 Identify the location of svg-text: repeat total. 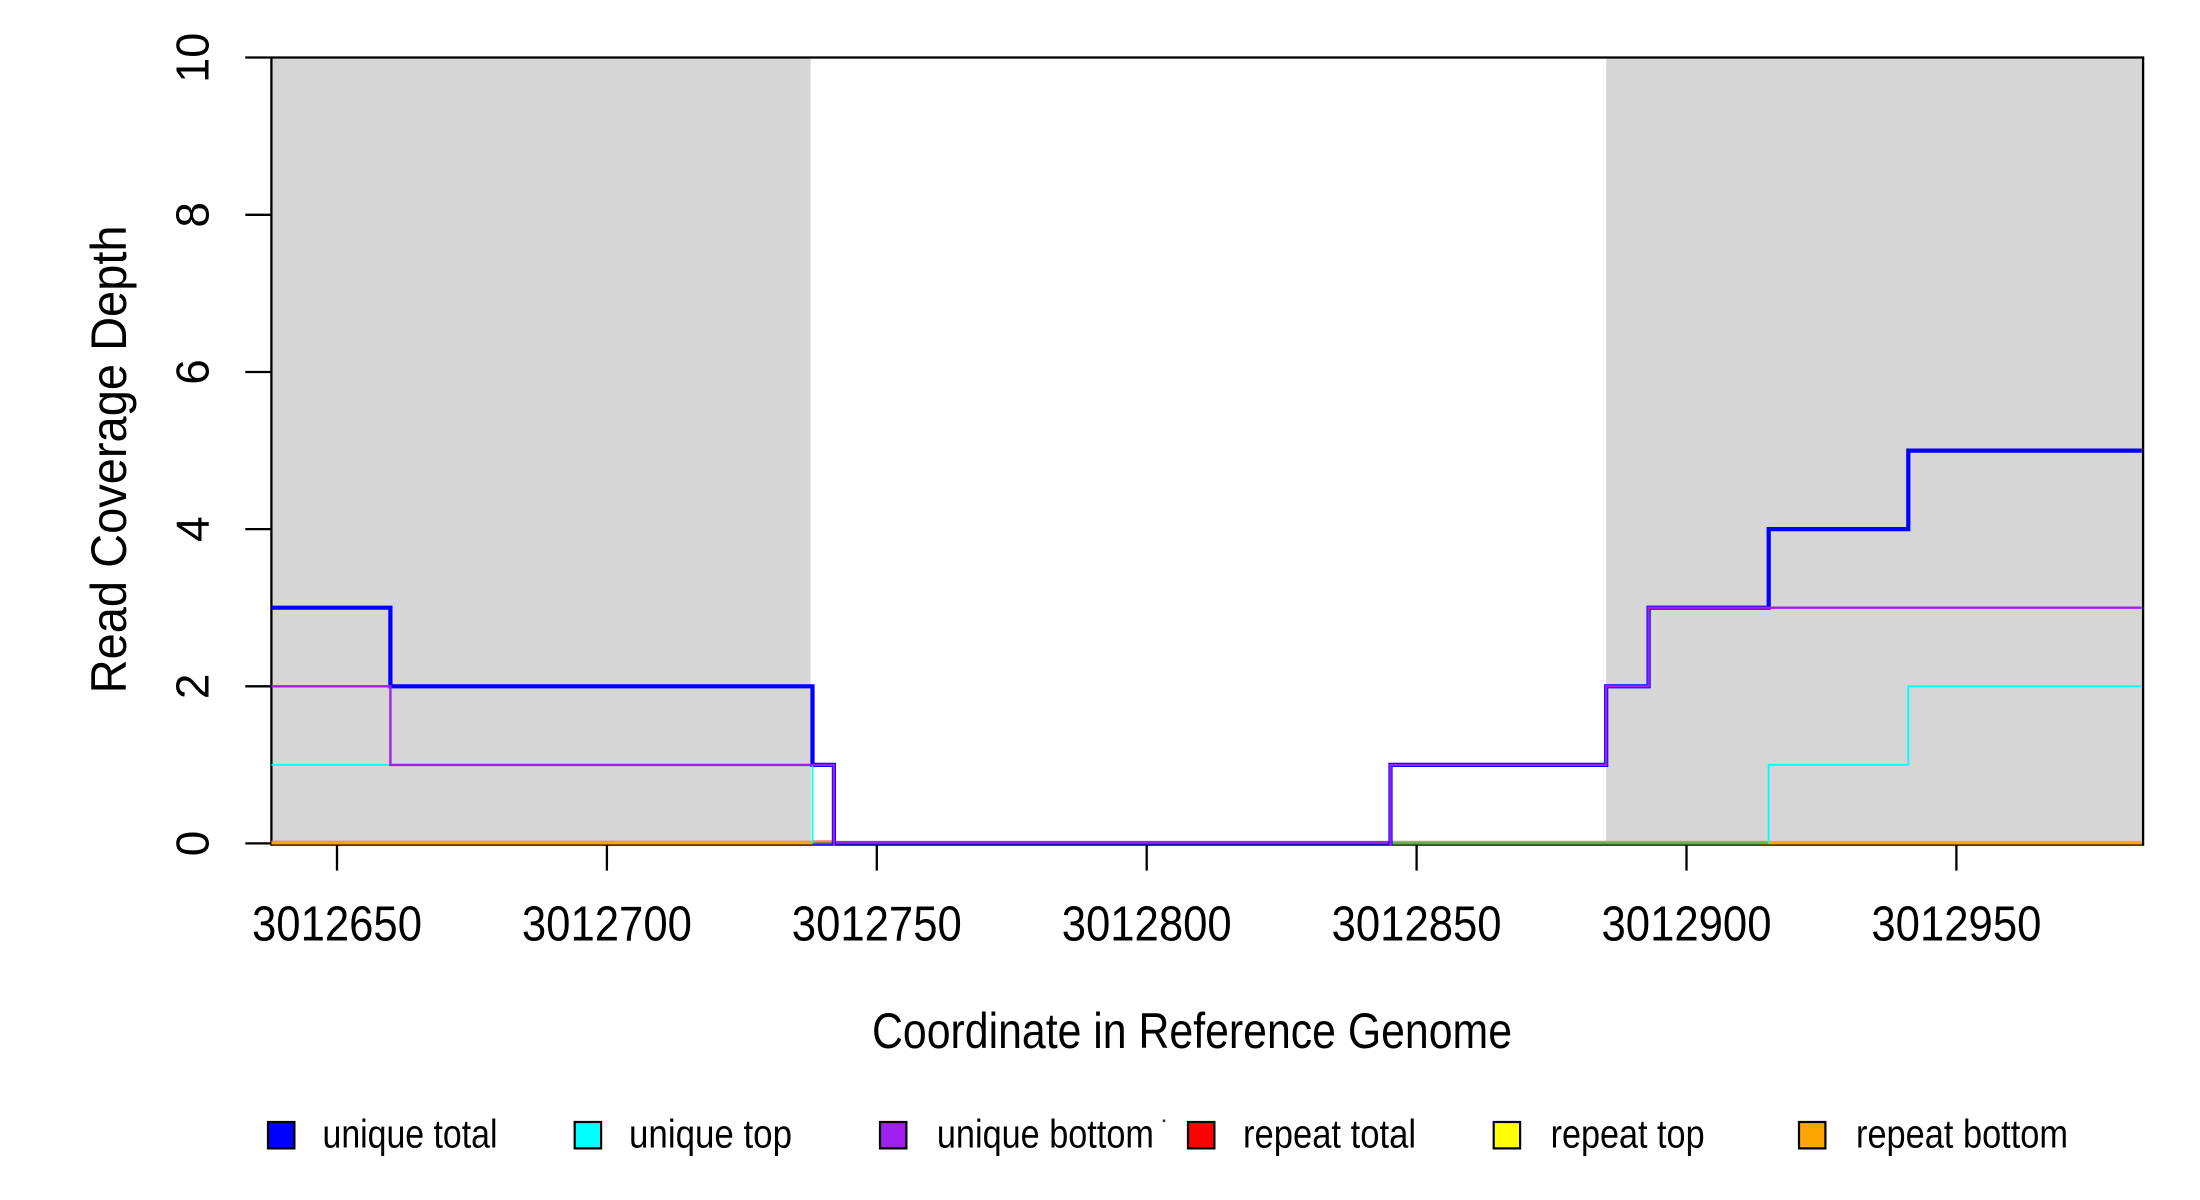
(1329, 1135).